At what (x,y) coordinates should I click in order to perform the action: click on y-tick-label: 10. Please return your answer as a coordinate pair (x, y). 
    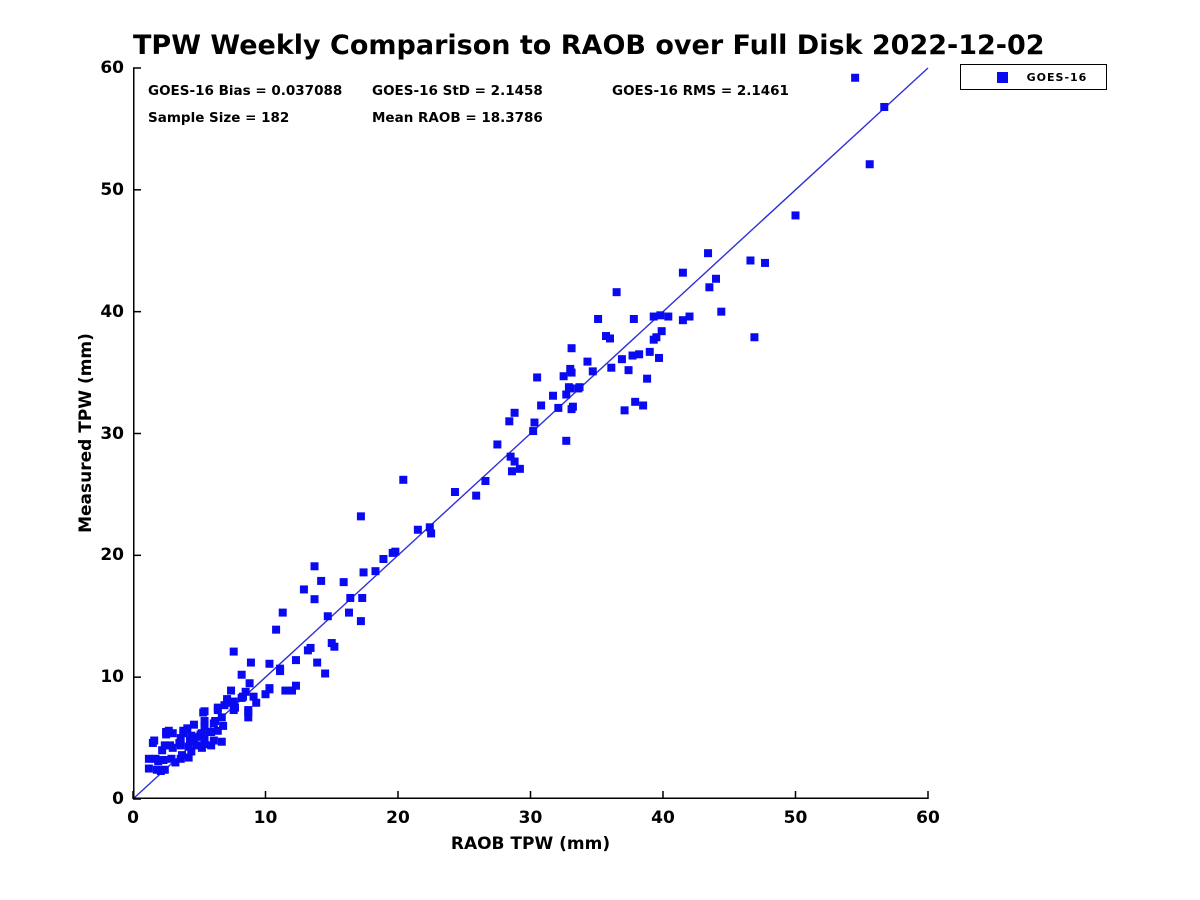
    Looking at the image, I should click on (112, 677).